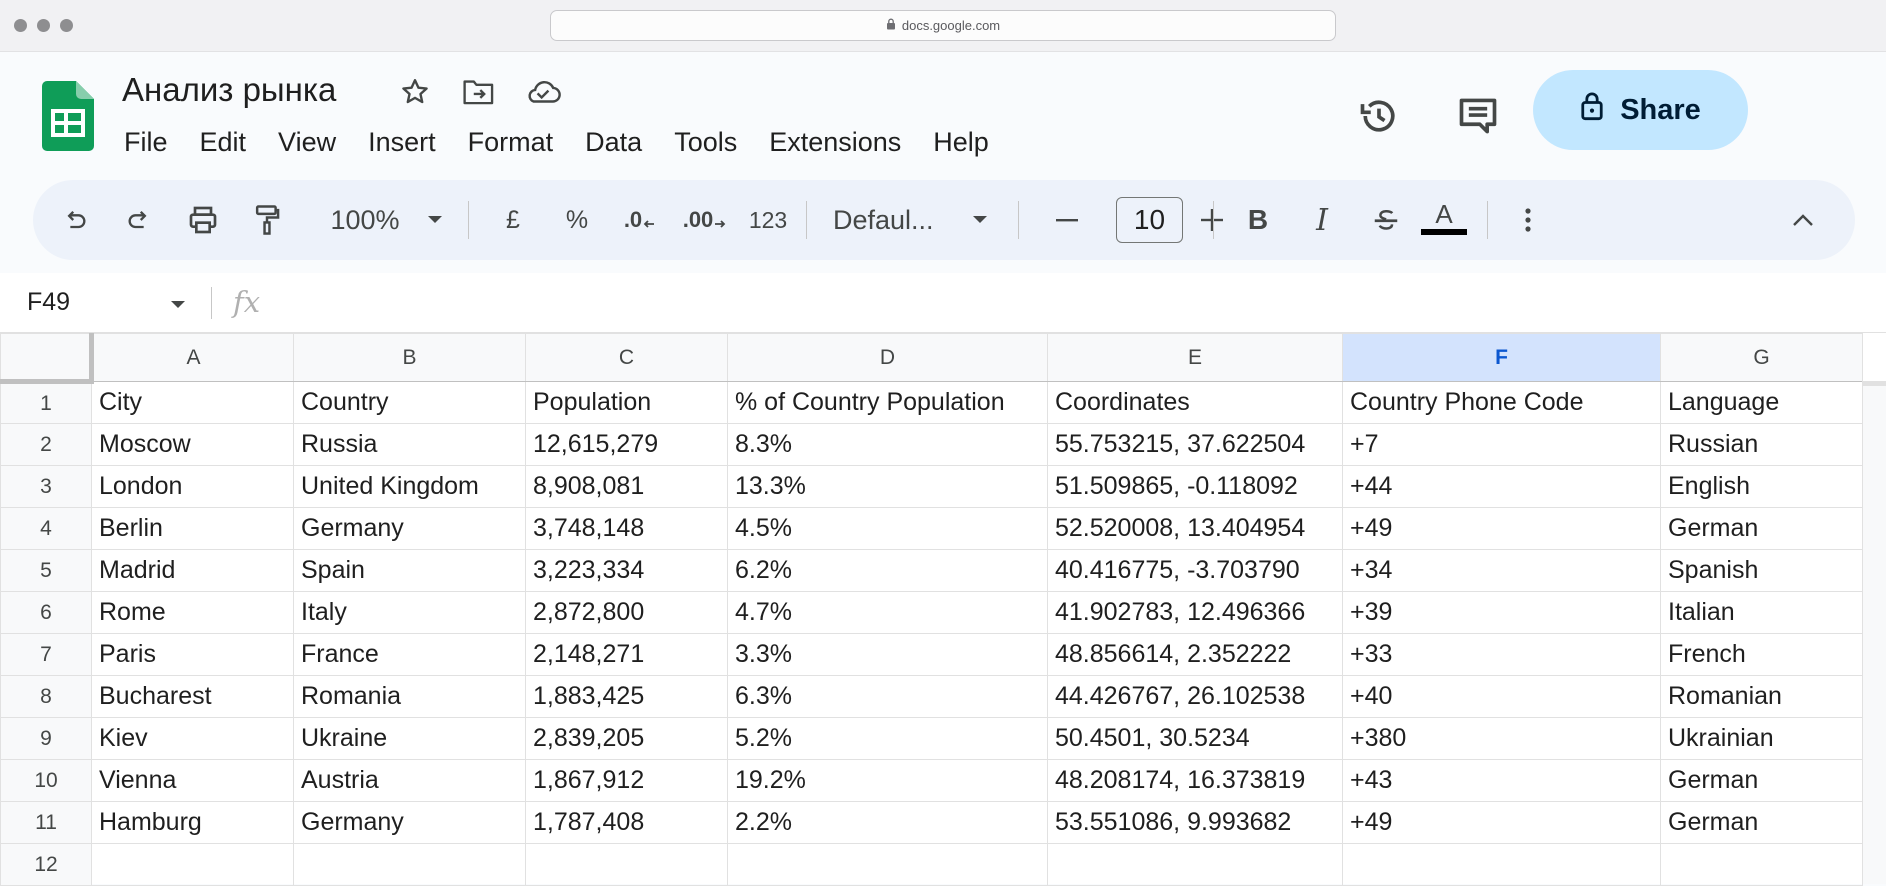  What do you see at coordinates (1195, 822) in the screenshot?
I see `cell-e11: 53.551086, 9.993682` at bounding box center [1195, 822].